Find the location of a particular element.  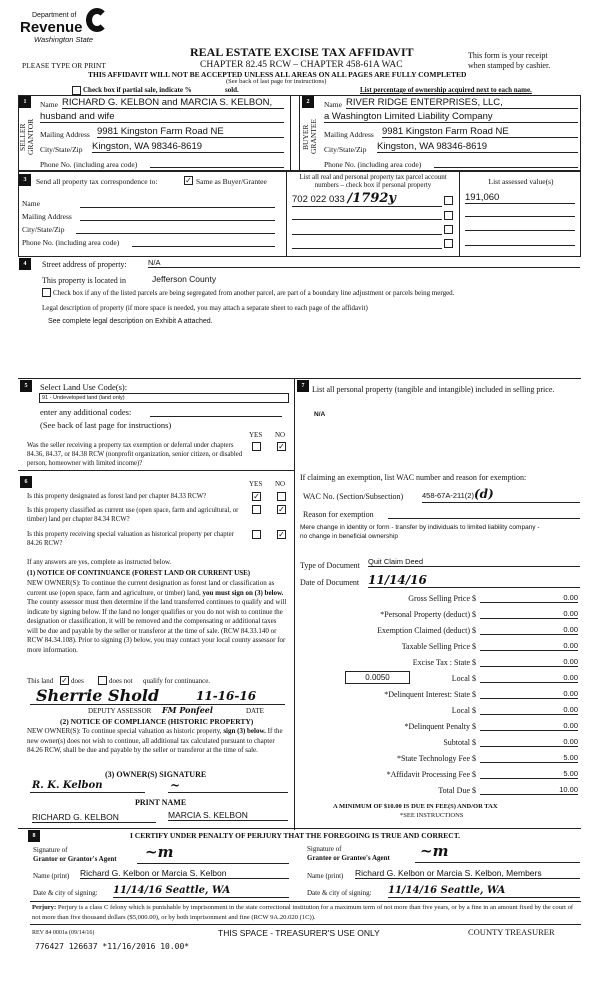

grantor-signature: ~m is located at coordinates (159, 852).